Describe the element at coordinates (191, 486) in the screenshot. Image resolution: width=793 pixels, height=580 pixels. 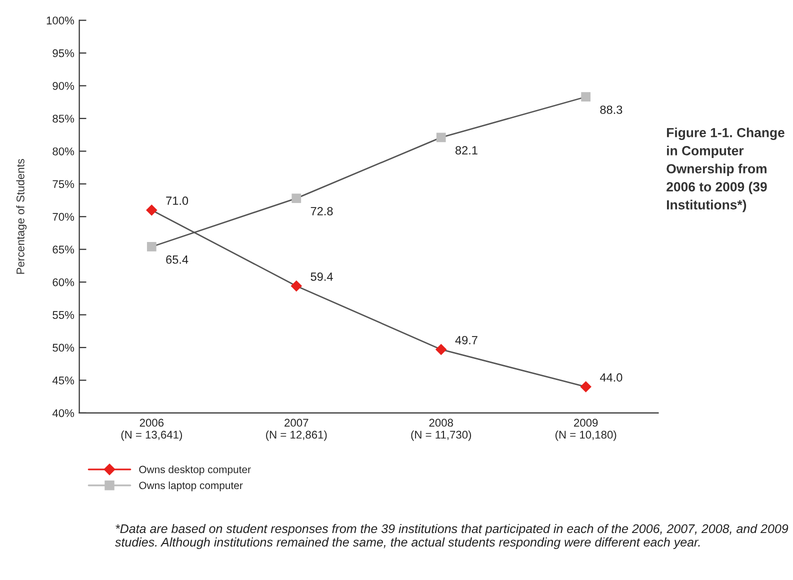
I see `legend-label: Owns laptop computer` at that location.